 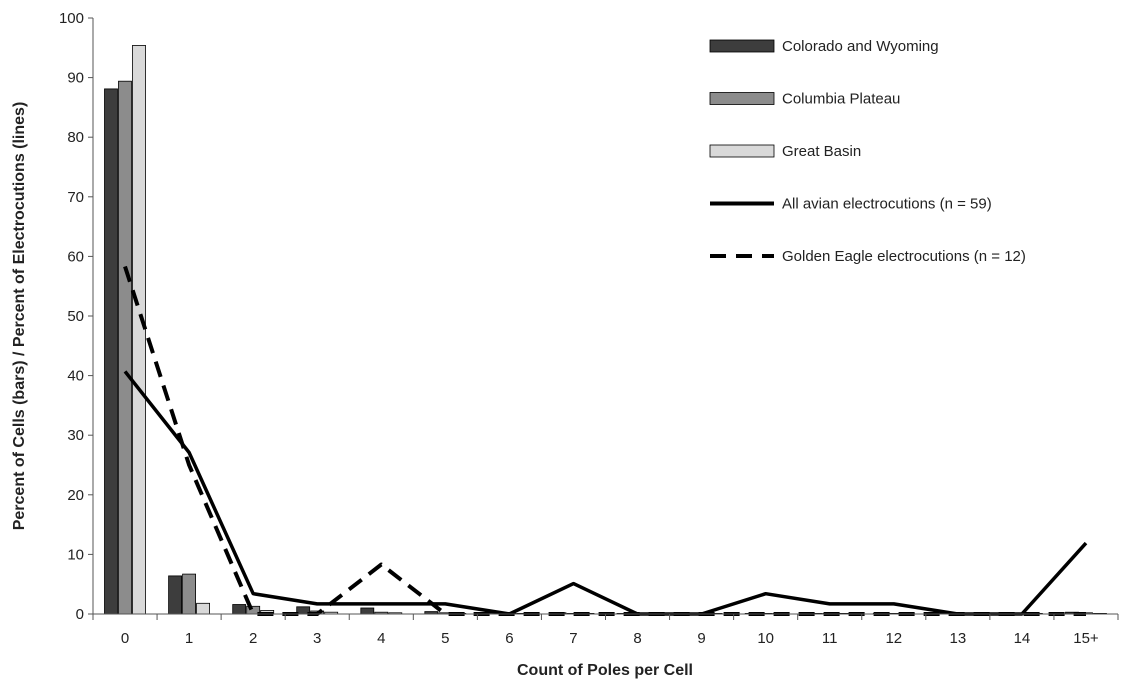 I want to click on y-tick-label: 30, so click(x=75, y=435).